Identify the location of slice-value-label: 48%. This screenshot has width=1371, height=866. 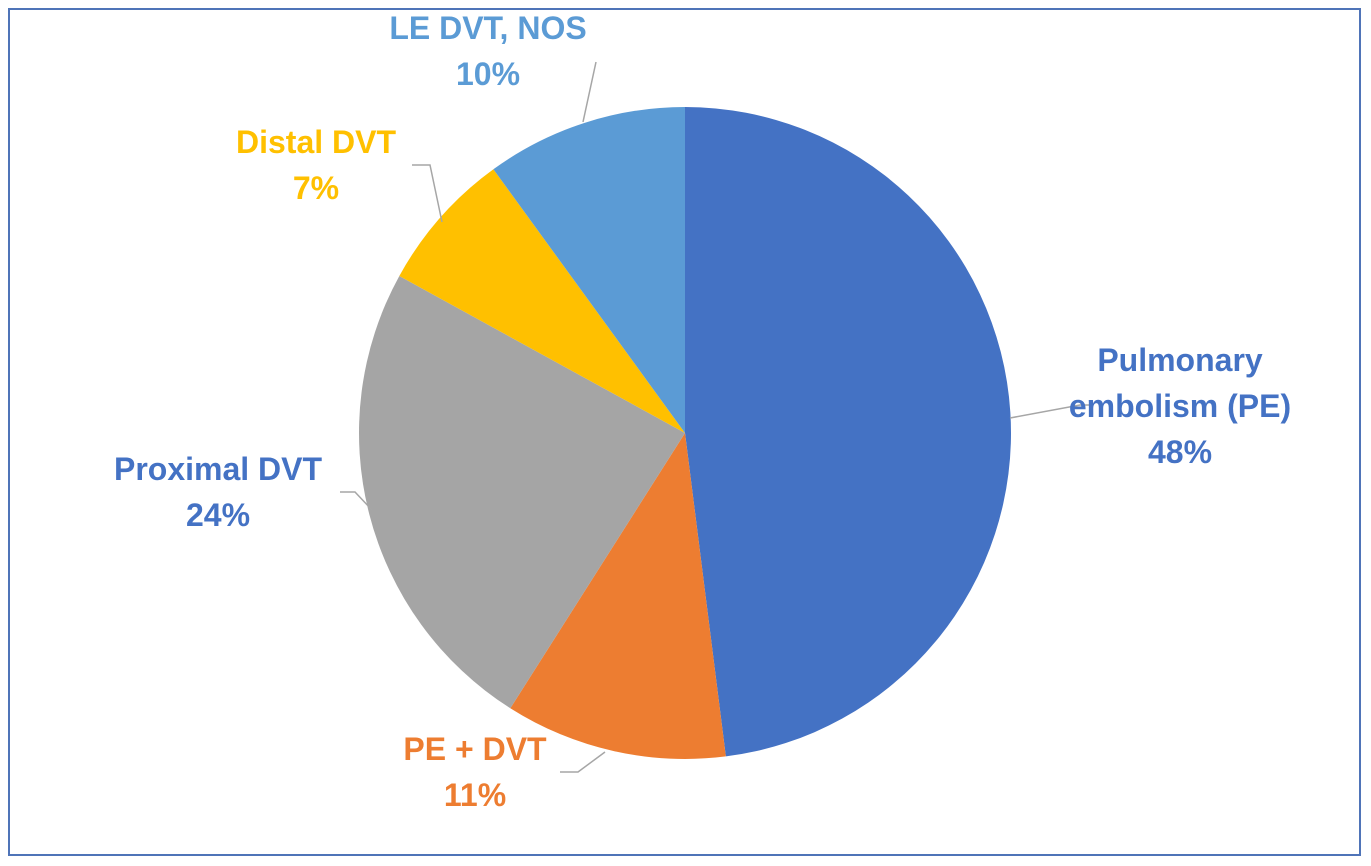
(1180, 452).